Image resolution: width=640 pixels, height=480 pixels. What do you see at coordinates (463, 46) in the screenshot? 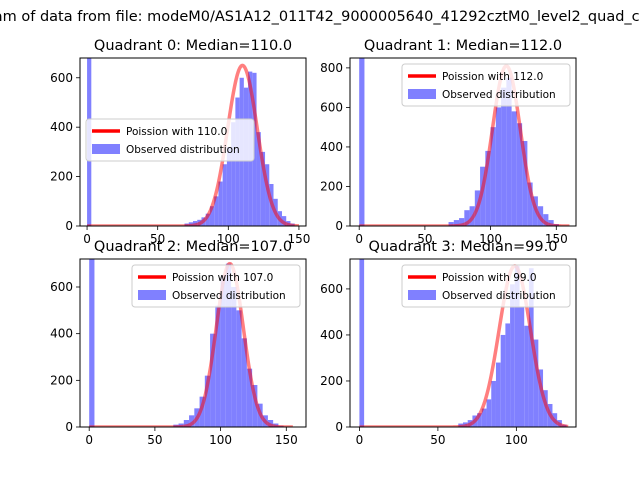
I see `panel-title: Quadrant 1: Median=112.0` at bounding box center [463, 46].